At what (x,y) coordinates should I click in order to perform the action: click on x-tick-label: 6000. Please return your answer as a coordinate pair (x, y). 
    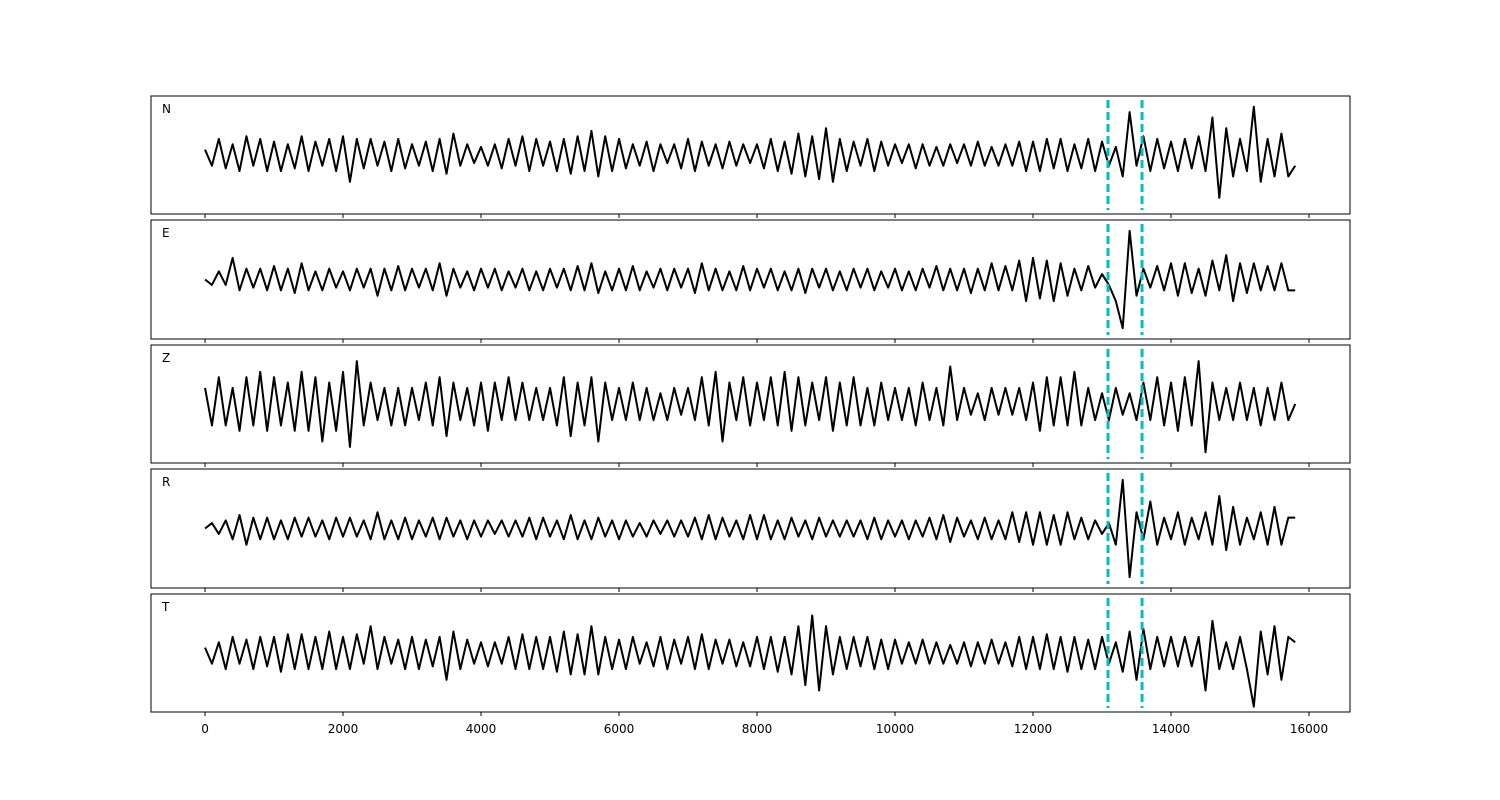
    Looking at the image, I should click on (619, 729).